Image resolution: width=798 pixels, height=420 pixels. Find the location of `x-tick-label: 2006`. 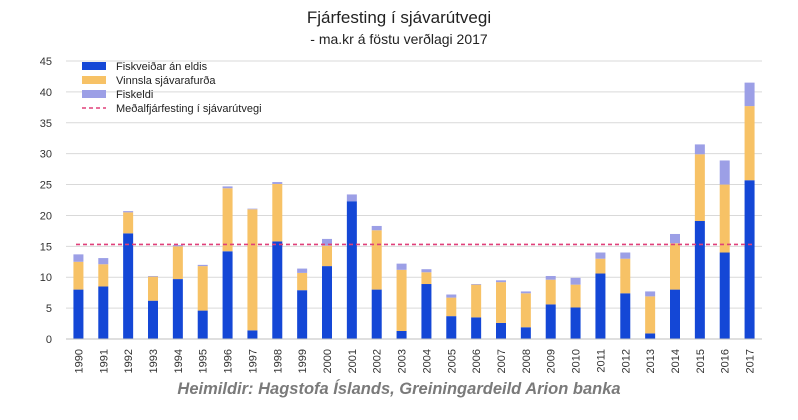

x-tick-label: 2006 is located at coordinates (477, 361).